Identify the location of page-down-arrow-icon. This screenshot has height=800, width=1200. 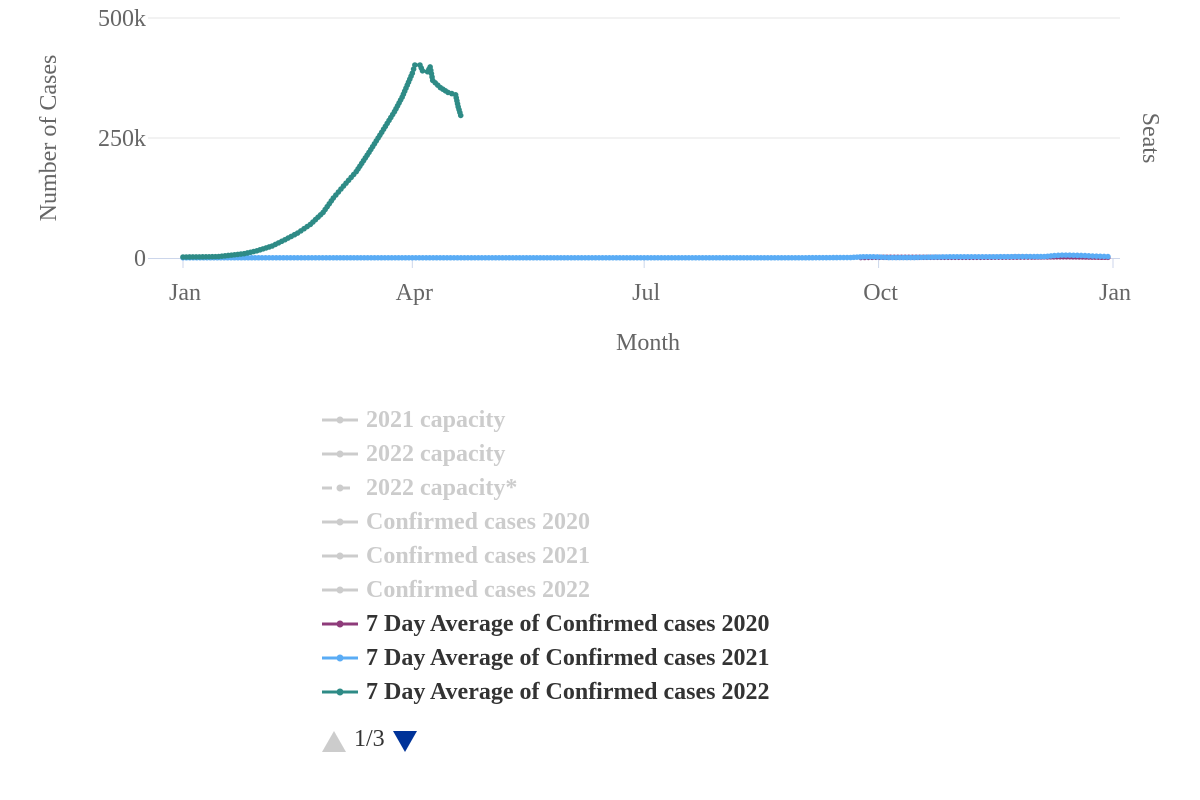
(404, 740).